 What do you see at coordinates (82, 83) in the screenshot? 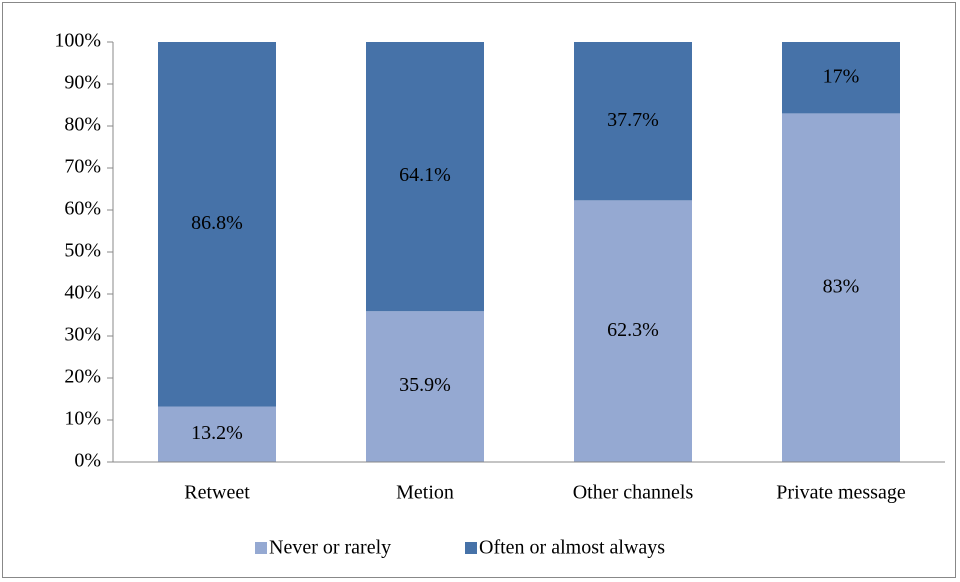
I see `y-tick-label: 90%` at bounding box center [82, 83].